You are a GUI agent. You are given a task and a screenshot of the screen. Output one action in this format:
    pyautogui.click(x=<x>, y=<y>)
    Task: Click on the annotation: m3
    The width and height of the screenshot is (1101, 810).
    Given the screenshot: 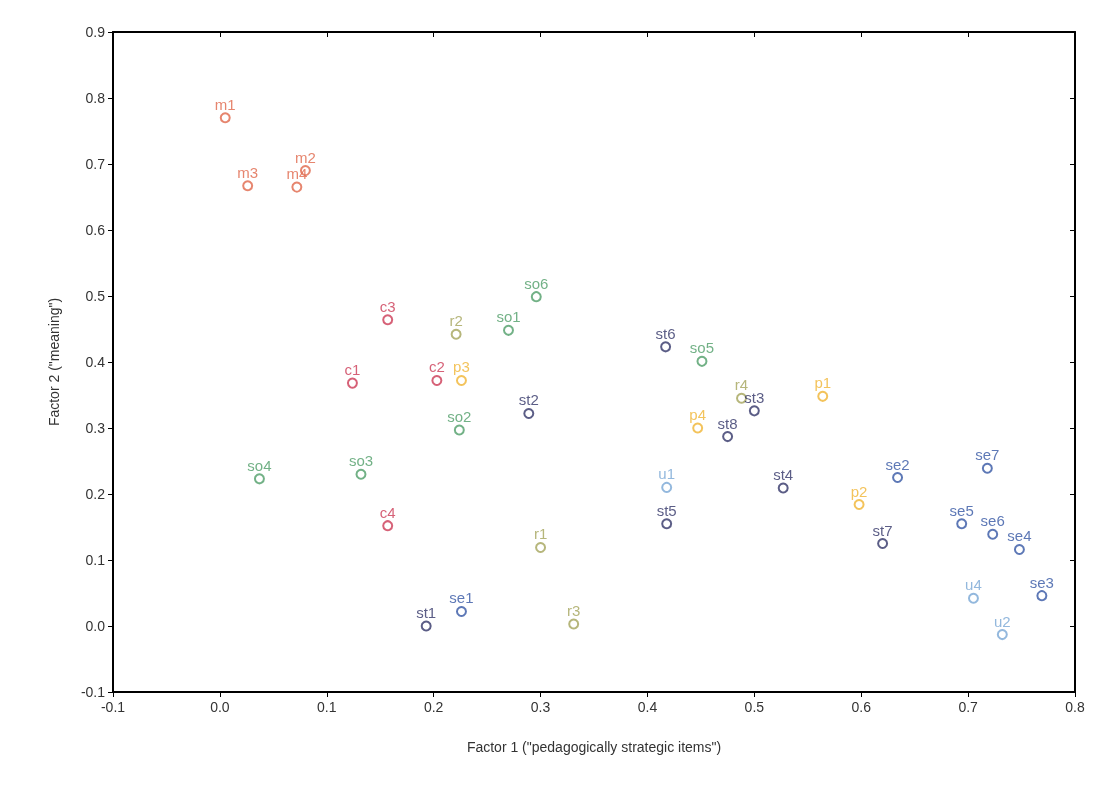 What is the action you would take?
    pyautogui.click(x=248, y=172)
    